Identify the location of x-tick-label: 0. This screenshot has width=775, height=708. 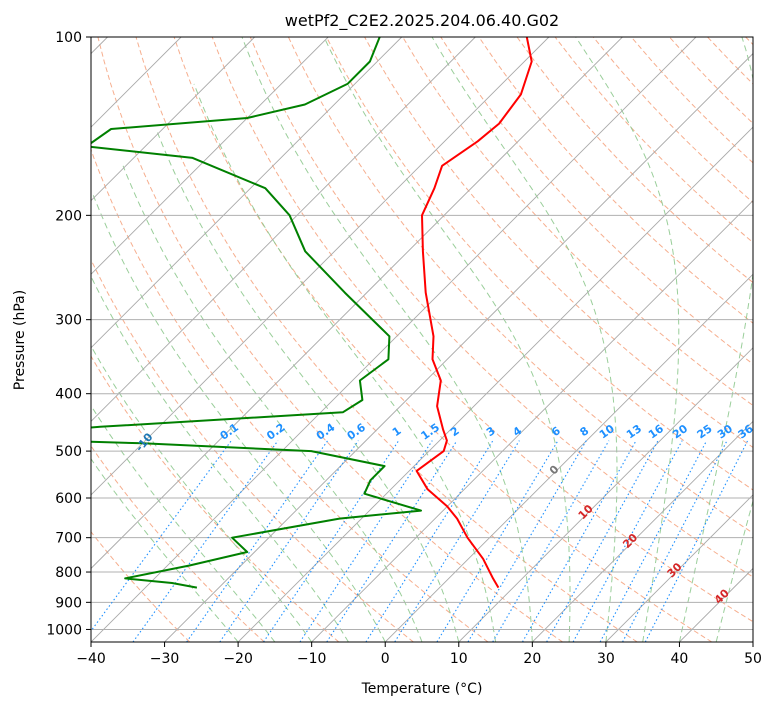
(385, 659).